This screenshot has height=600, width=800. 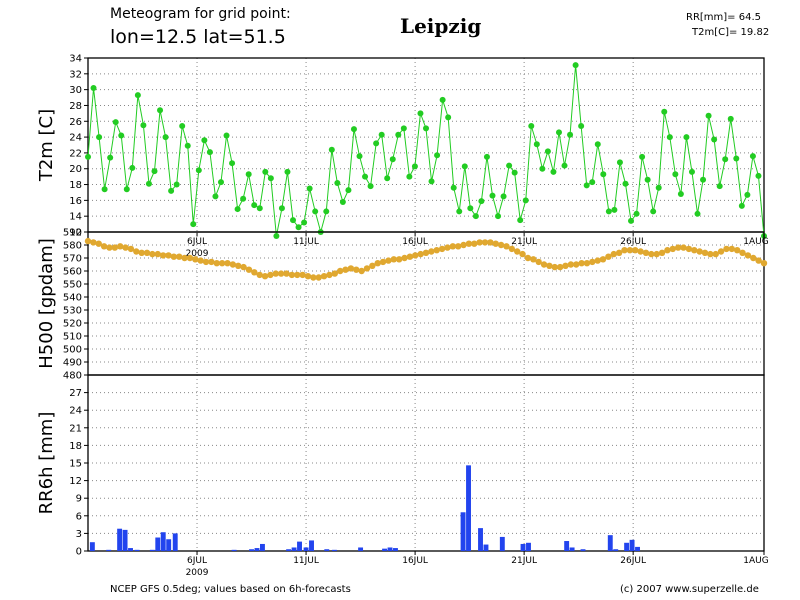 I want to click on y-tick-label: 9, so click(x=79, y=499).